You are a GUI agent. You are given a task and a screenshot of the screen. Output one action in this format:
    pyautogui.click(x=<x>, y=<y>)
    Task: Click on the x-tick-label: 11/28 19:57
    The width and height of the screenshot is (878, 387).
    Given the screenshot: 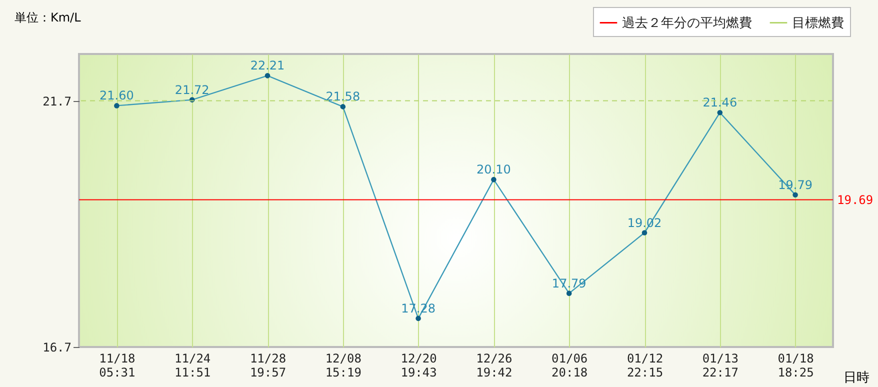 What is the action you would take?
    pyautogui.click(x=268, y=366)
    